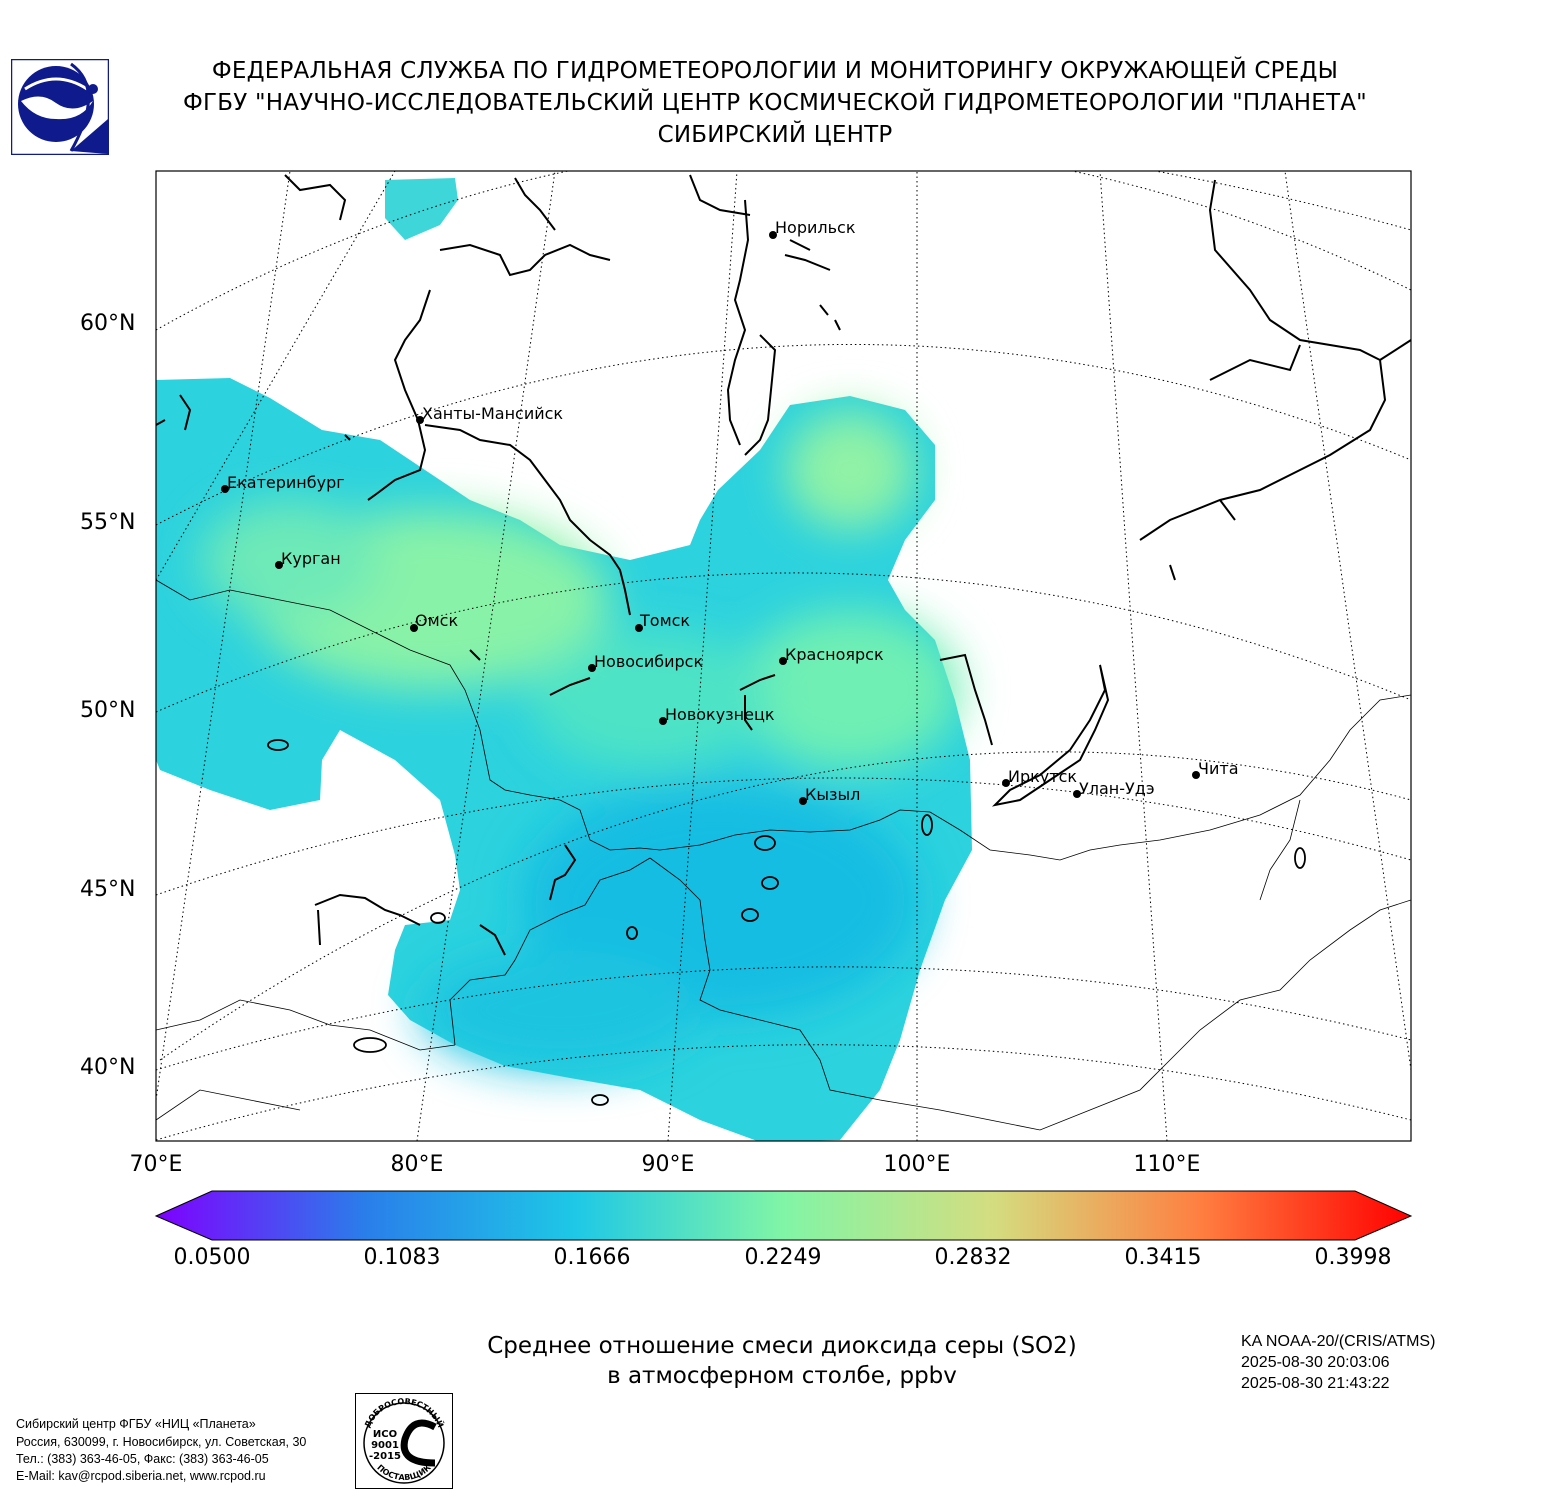 The width and height of the screenshot is (1550, 1500). What do you see at coordinates (286, 482) in the screenshot?
I see `city-label-yekaterinburg: Екатеринбург` at bounding box center [286, 482].